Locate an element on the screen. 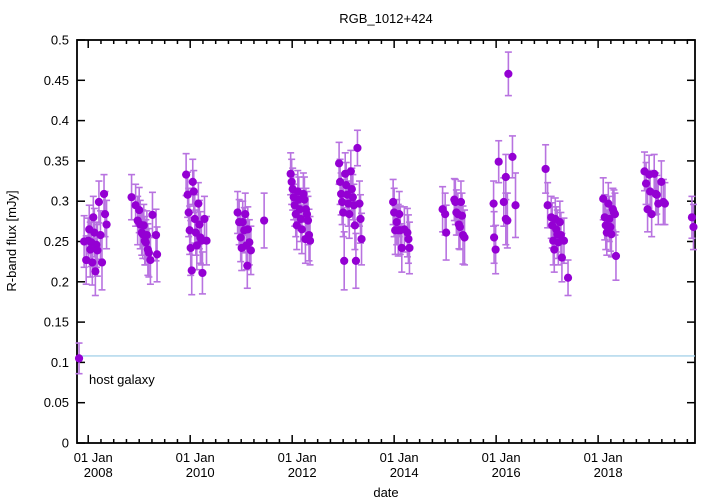  x-tick-label-line2: 2010 is located at coordinates (200, 472).